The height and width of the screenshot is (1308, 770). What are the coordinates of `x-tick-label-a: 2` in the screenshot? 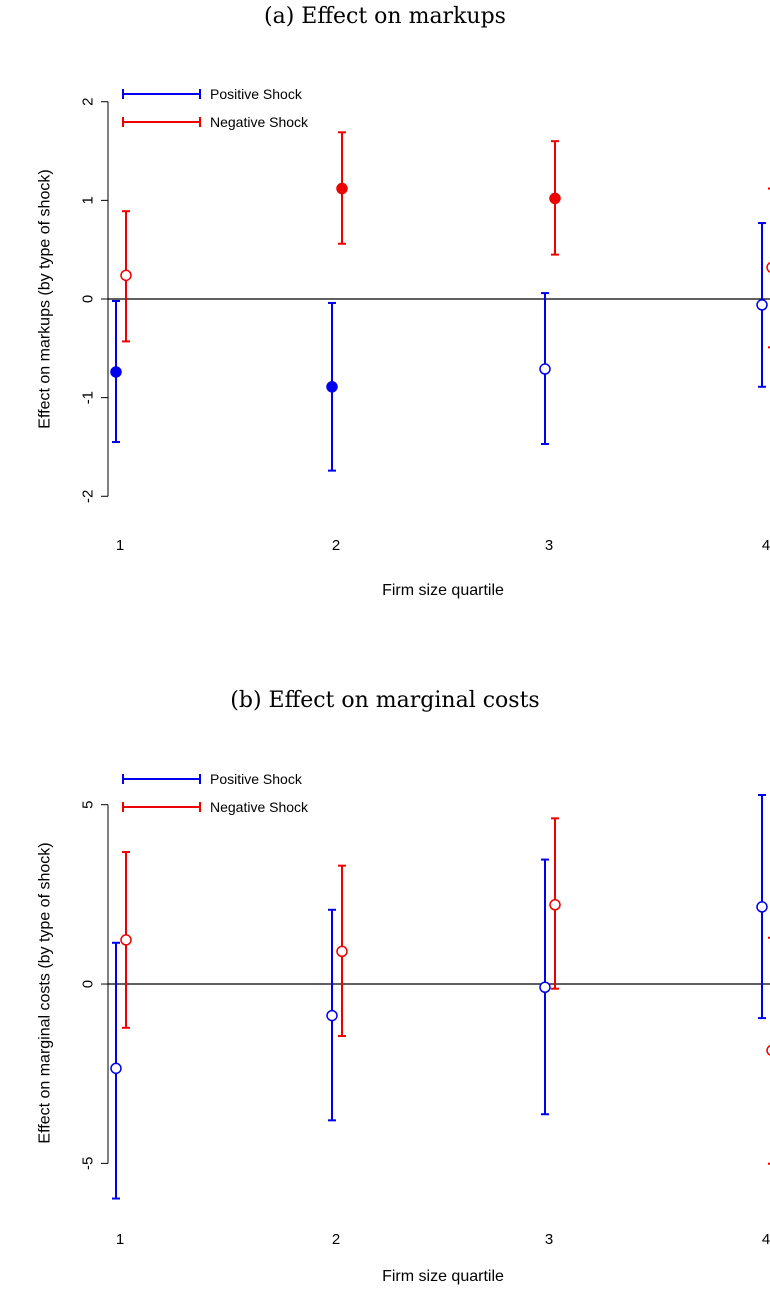 It's located at (336, 545).